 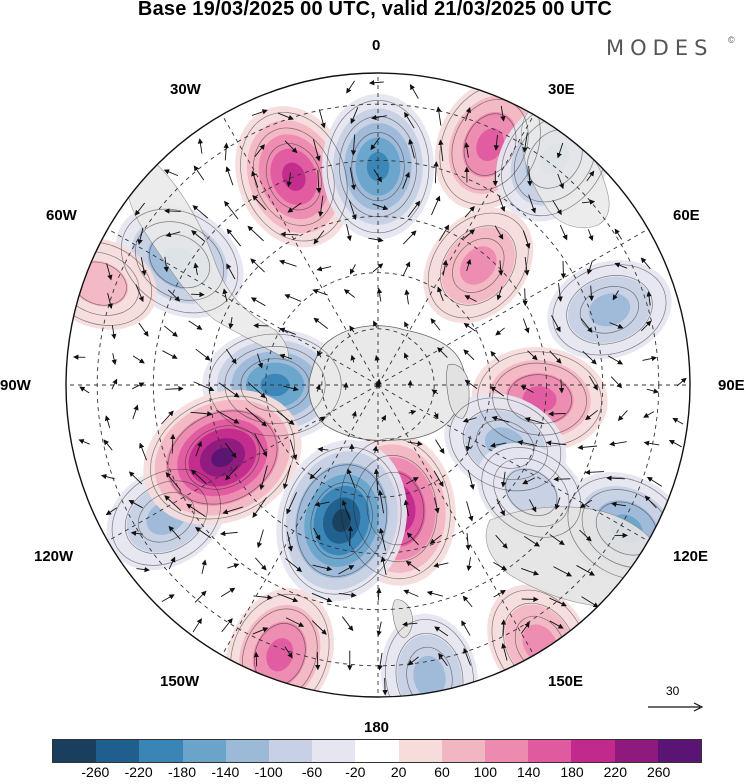 What do you see at coordinates (658, 772) in the screenshot?
I see `colorbar-tick-label: 260` at bounding box center [658, 772].